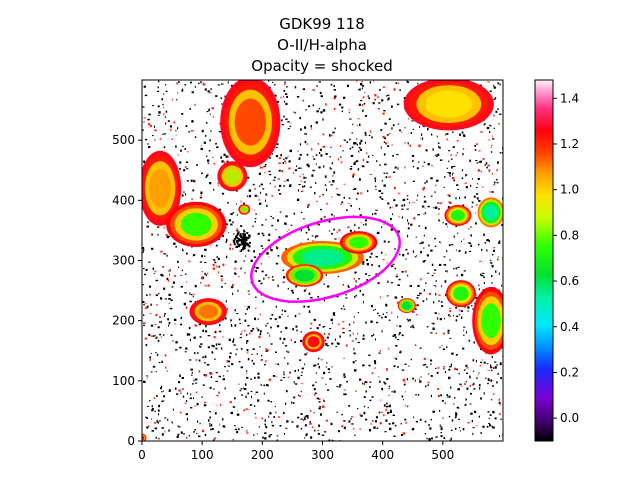  Describe the element at coordinates (569, 98) in the screenshot. I see `colorbar-tick-label: 1.4` at that location.